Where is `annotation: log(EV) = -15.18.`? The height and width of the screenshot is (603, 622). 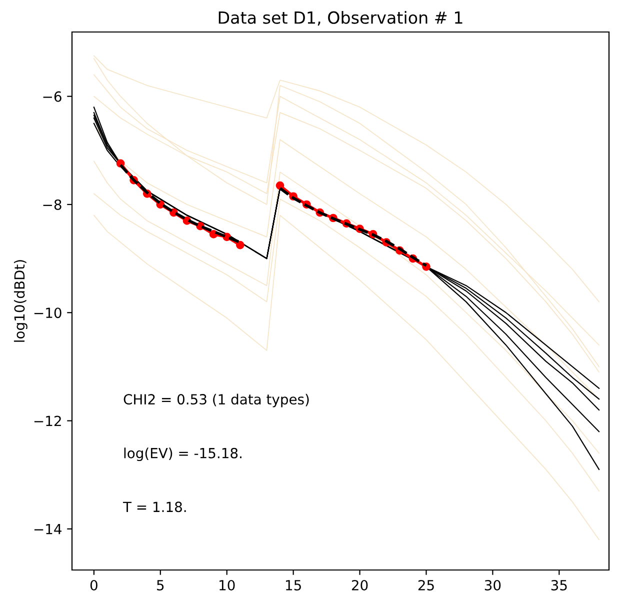
annotation: log(EV) = -15.18. is located at coordinates (183, 455).